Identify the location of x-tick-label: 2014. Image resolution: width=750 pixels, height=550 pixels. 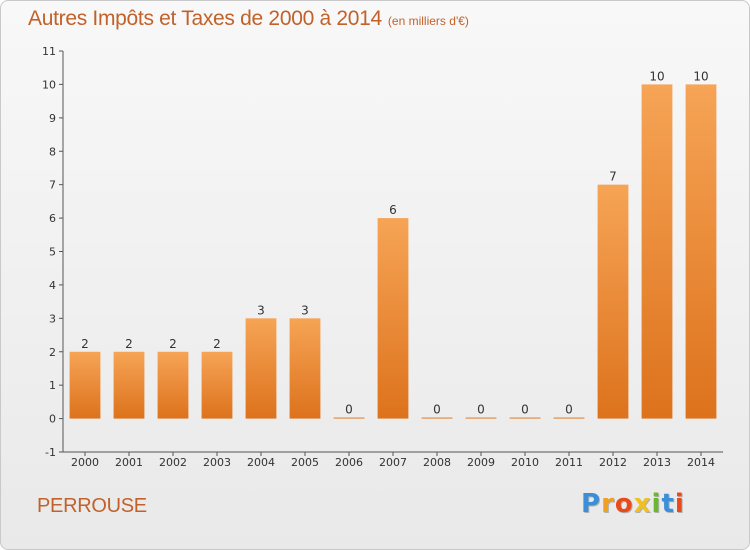
(701, 462).